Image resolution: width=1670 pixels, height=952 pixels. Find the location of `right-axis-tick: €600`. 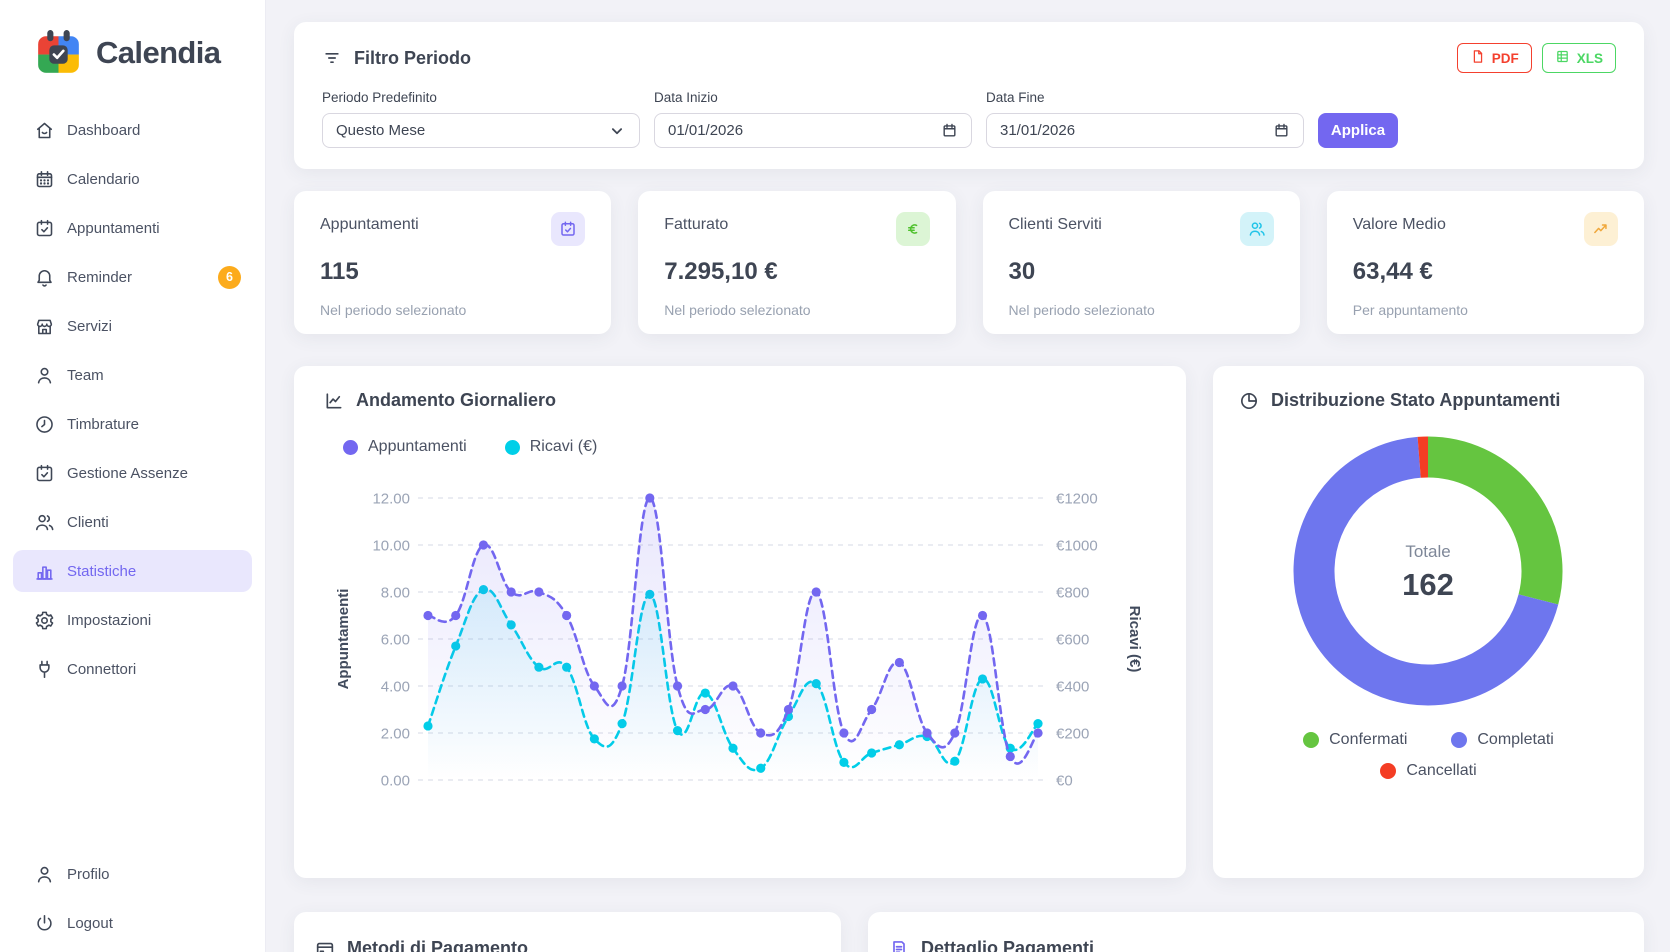

right-axis-tick: €600 is located at coordinates (1072, 640).